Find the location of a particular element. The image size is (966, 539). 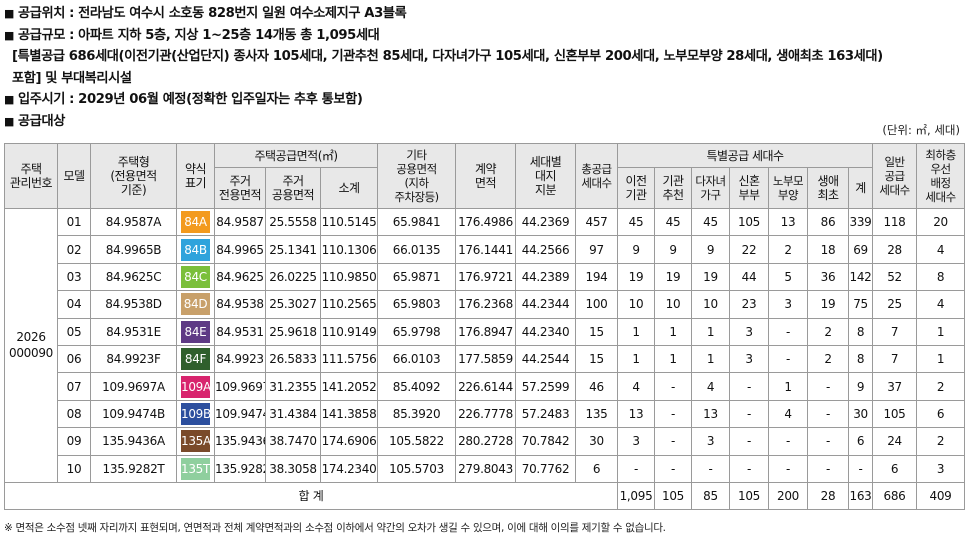

total-supply-cell: 15 is located at coordinates (597, 331).